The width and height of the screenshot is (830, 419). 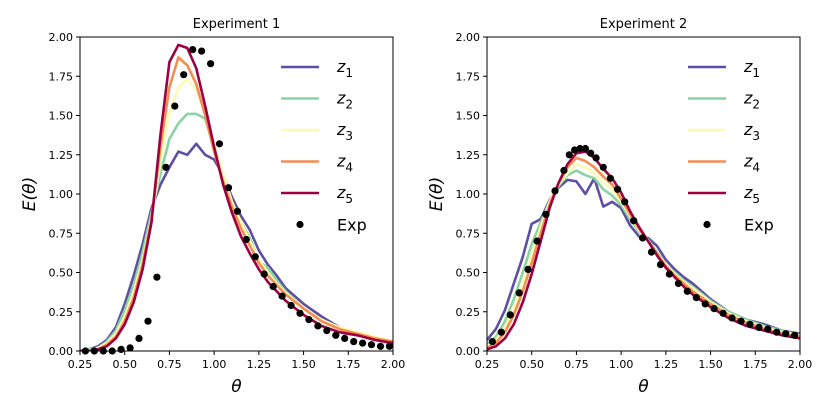 What do you see at coordinates (644, 24) in the screenshot?
I see `chart-title: Experiment 2` at bounding box center [644, 24].